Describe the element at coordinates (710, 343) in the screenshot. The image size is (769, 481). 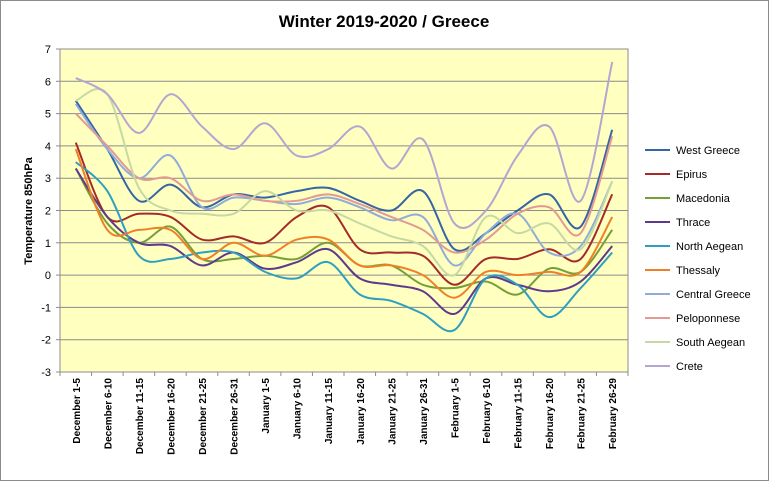
I see `legend-label: South Aegean` at that location.